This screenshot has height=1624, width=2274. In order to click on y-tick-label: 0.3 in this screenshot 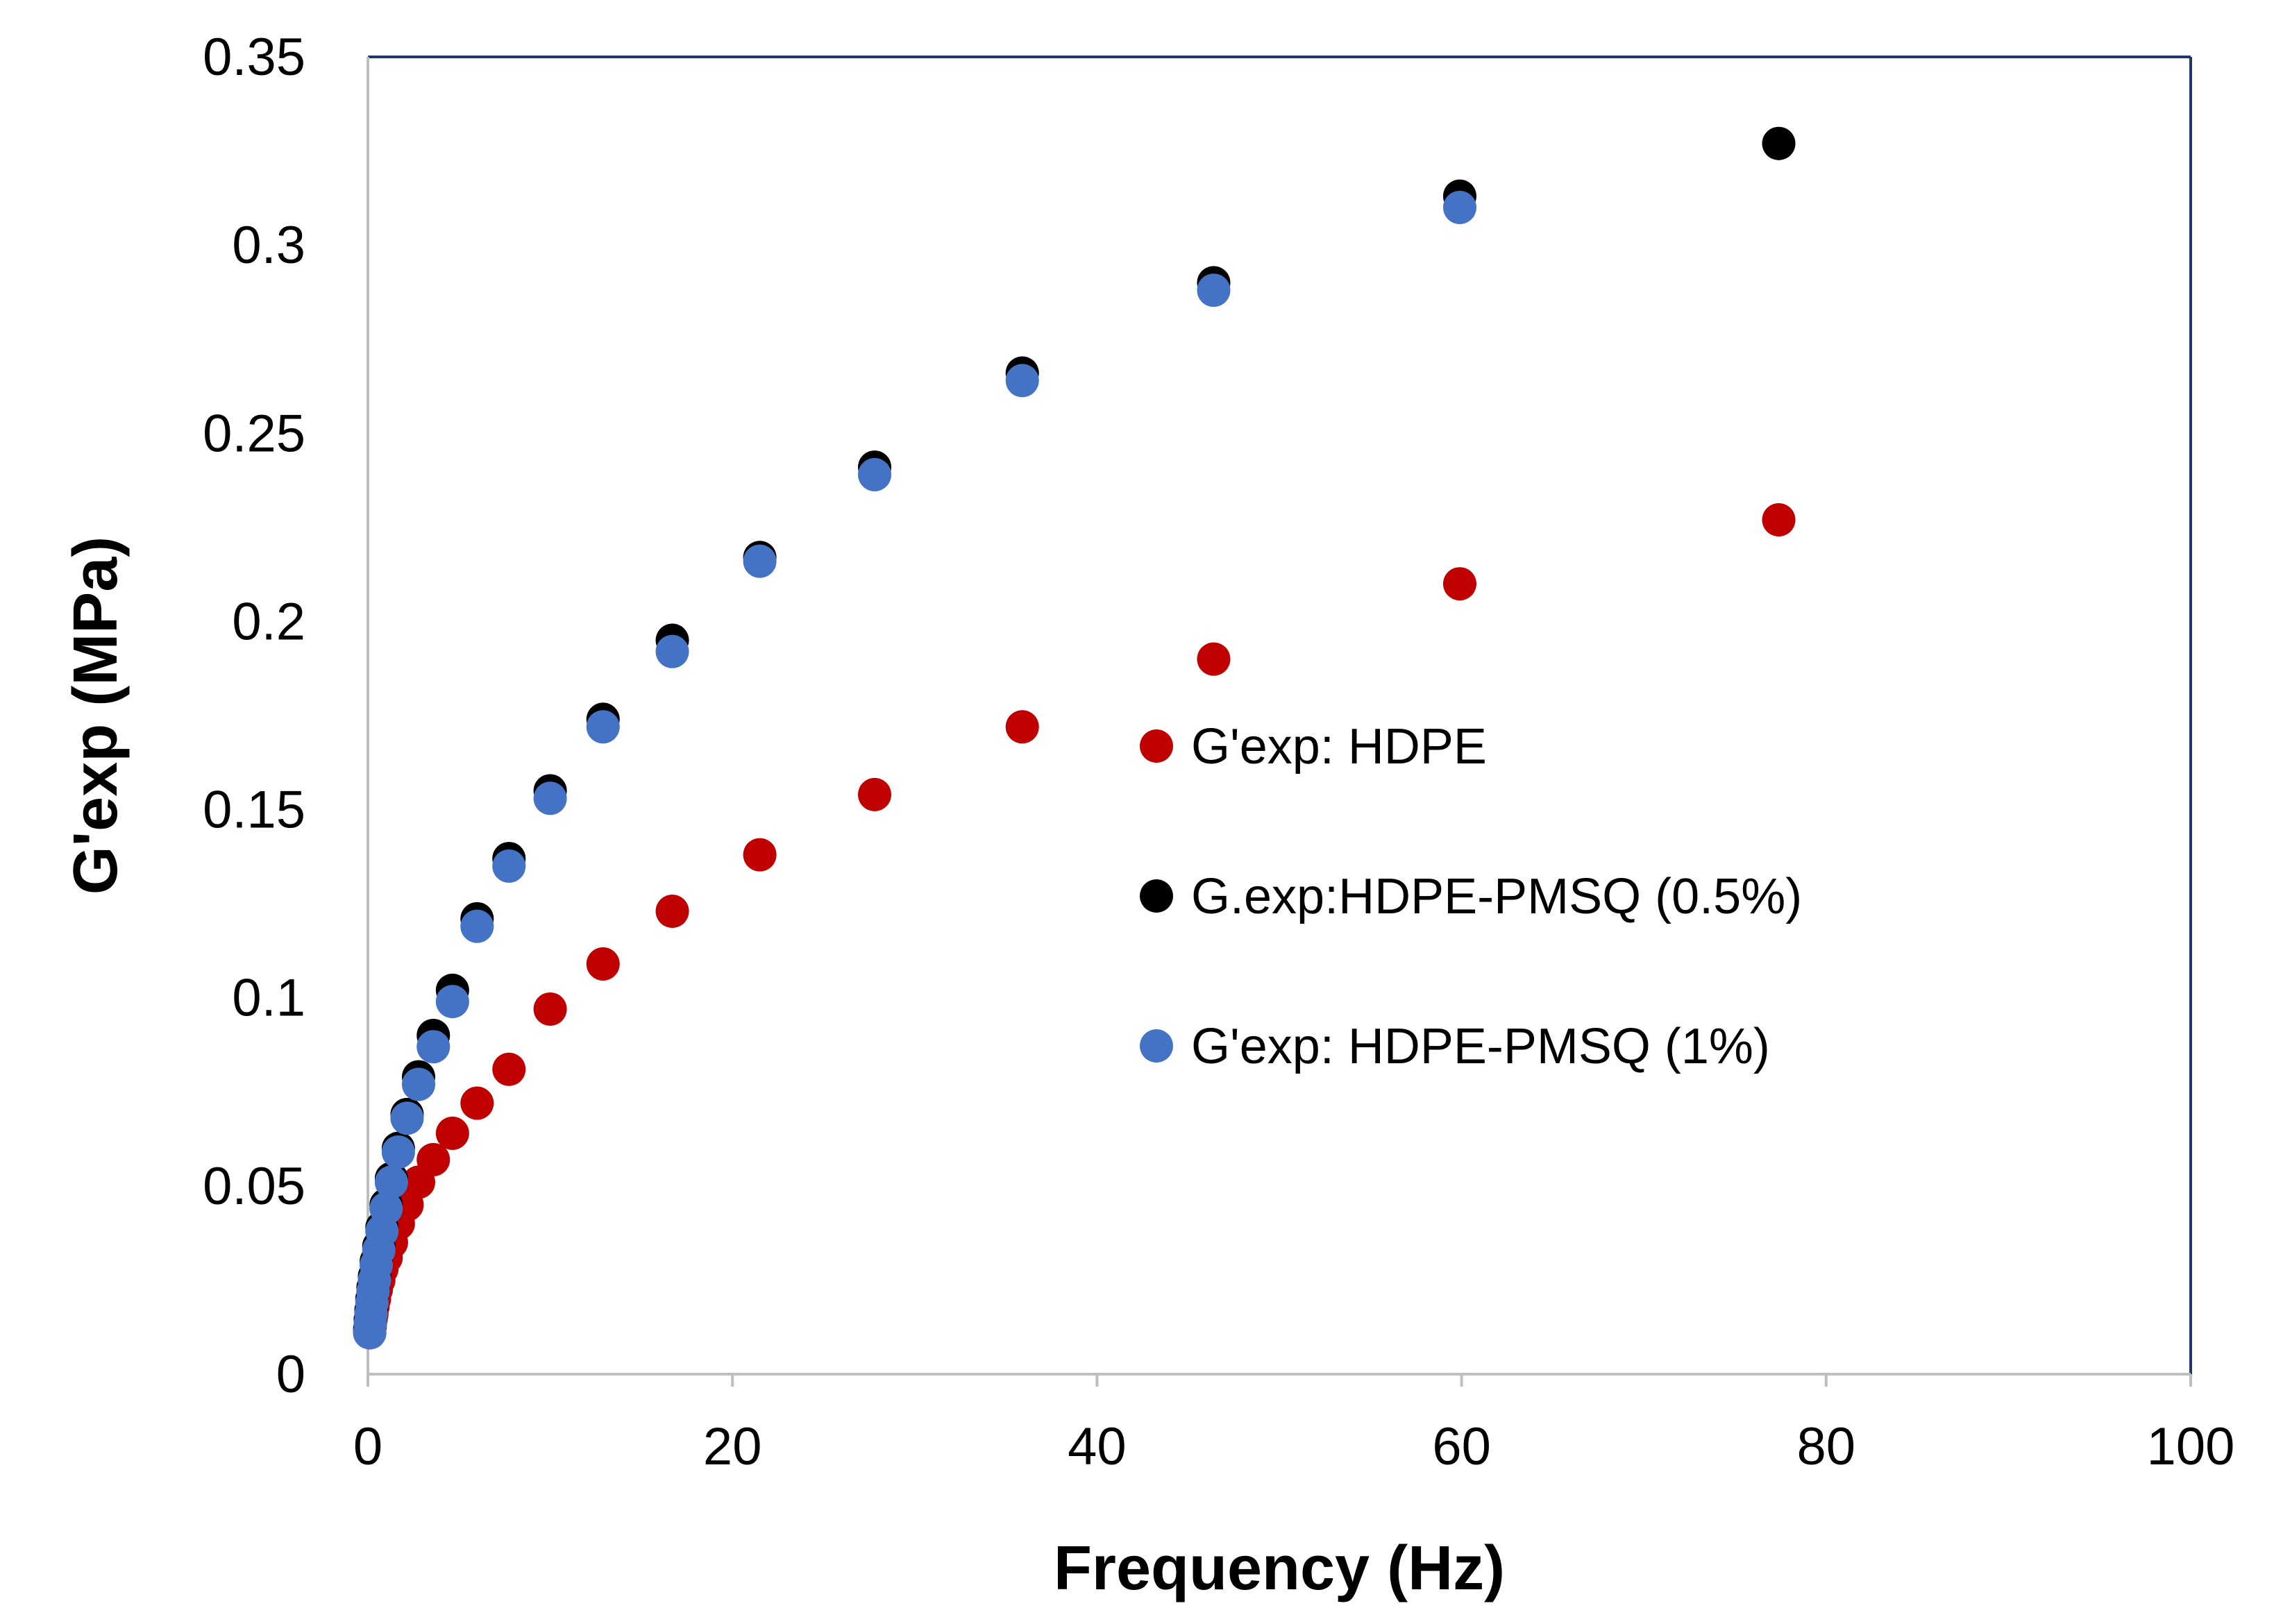, I will do `click(268, 246)`.